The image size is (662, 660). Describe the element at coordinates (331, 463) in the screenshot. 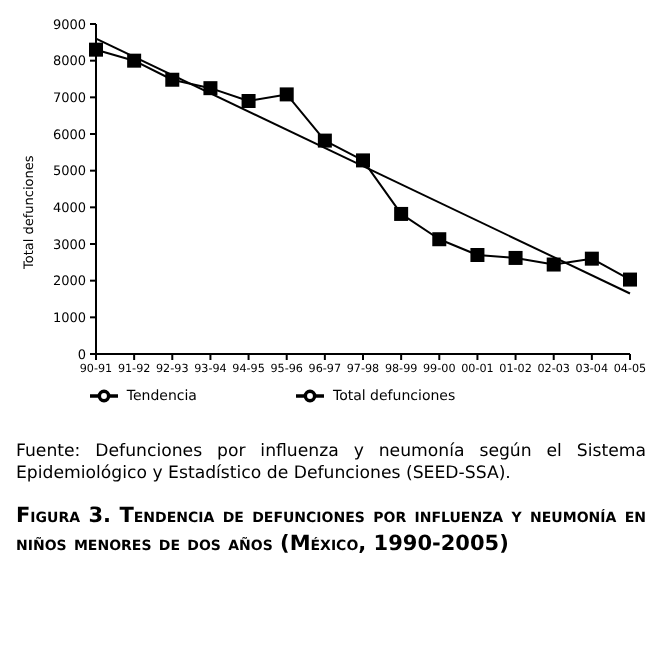

I see `source-note: Fuente: Defunciones por influenza y neumonía según el Sistema Epidemiológico y Estadístico de Defunciones (SEED-SSA).` at that location.